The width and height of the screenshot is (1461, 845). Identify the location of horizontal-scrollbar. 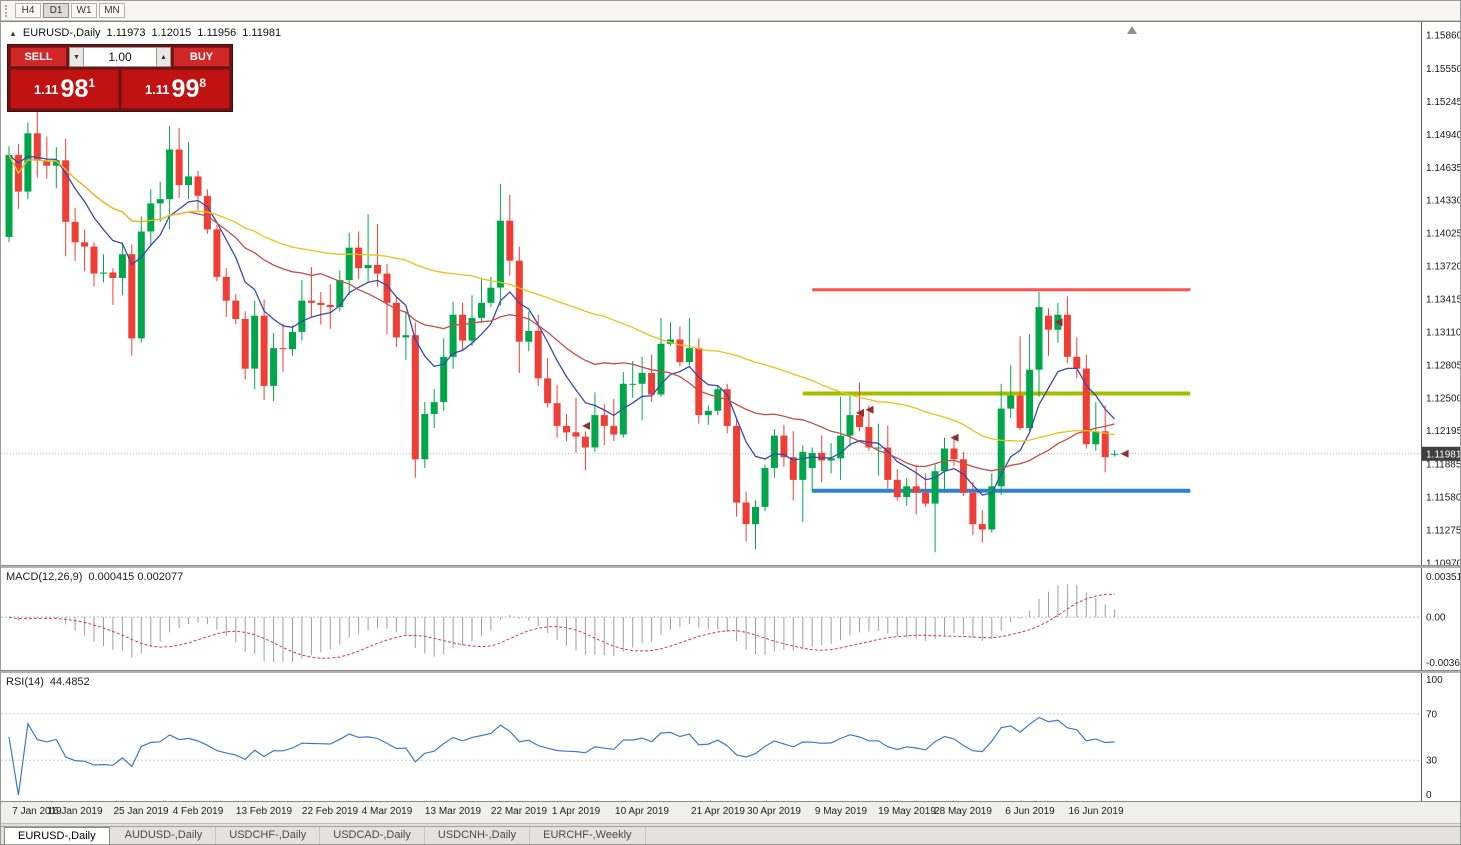
(730, 824).